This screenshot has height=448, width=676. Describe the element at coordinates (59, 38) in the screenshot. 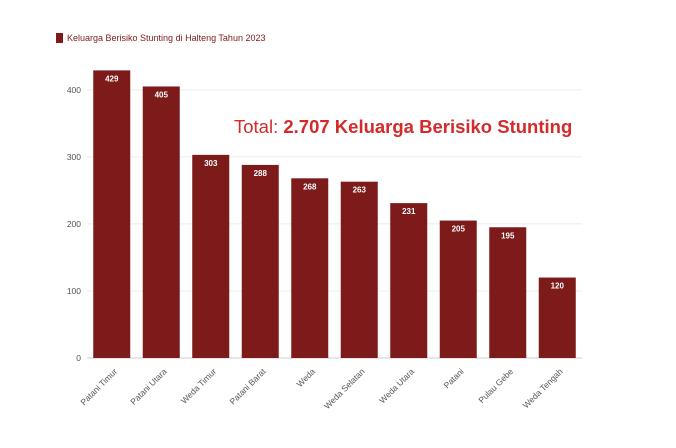

I see `legend-swatch` at that location.